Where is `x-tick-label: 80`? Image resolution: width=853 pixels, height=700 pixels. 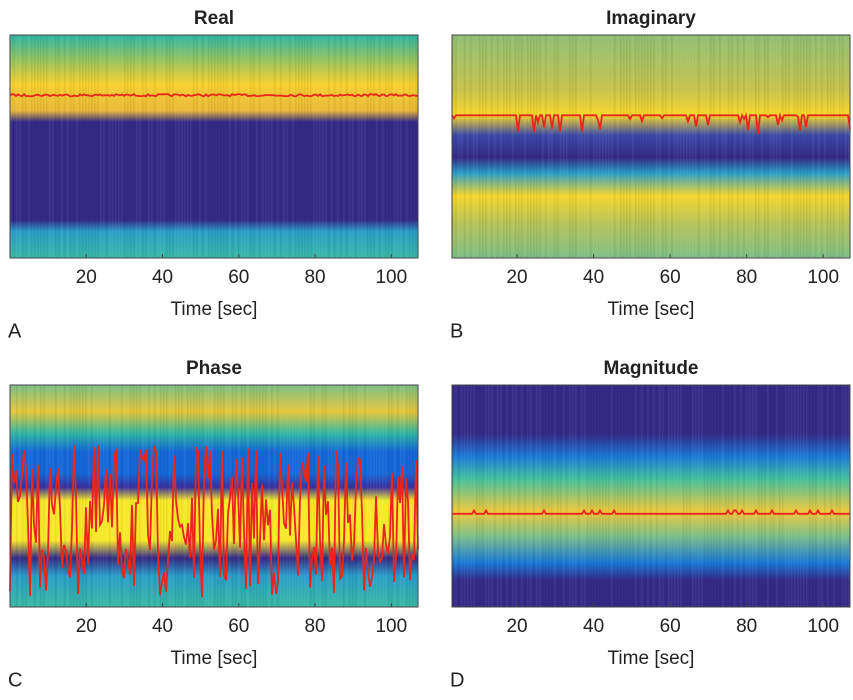
x-tick-label: 80 is located at coordinates (314, 626).